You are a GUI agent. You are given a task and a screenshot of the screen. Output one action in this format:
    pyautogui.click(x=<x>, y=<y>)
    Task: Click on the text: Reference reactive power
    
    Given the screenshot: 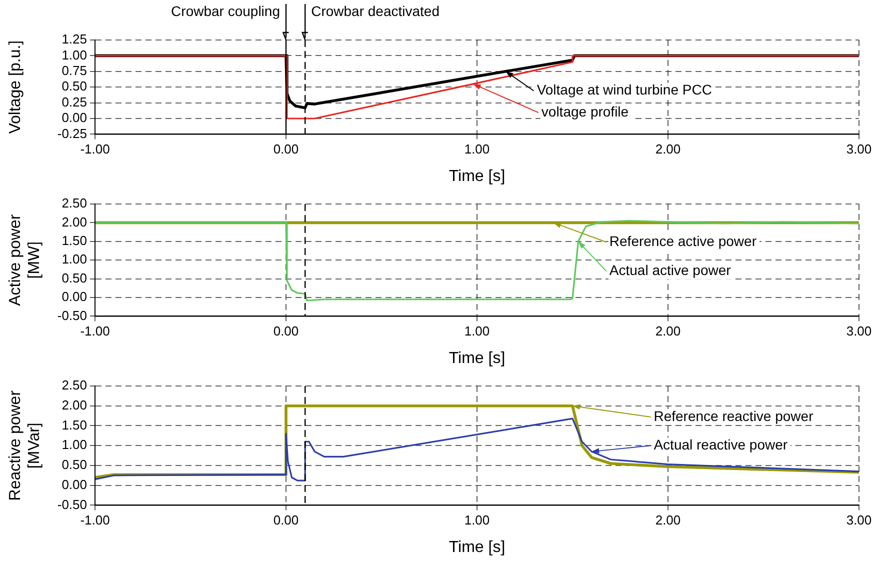 What is the action you would take?
    pyautogui.click(x=734, y=416)
    